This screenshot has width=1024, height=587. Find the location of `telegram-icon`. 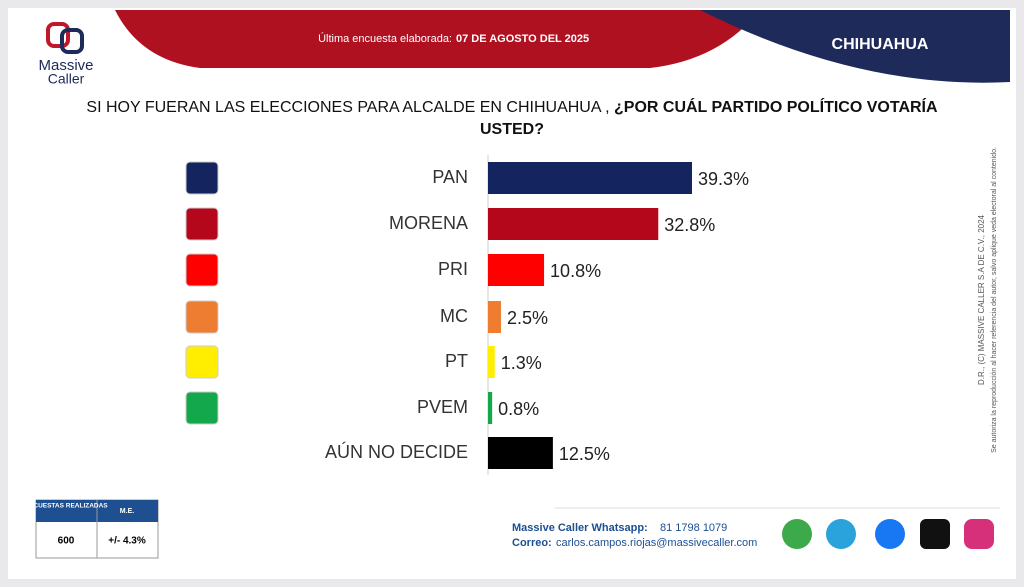

telegram-icon is located at coordinates (841, 534).